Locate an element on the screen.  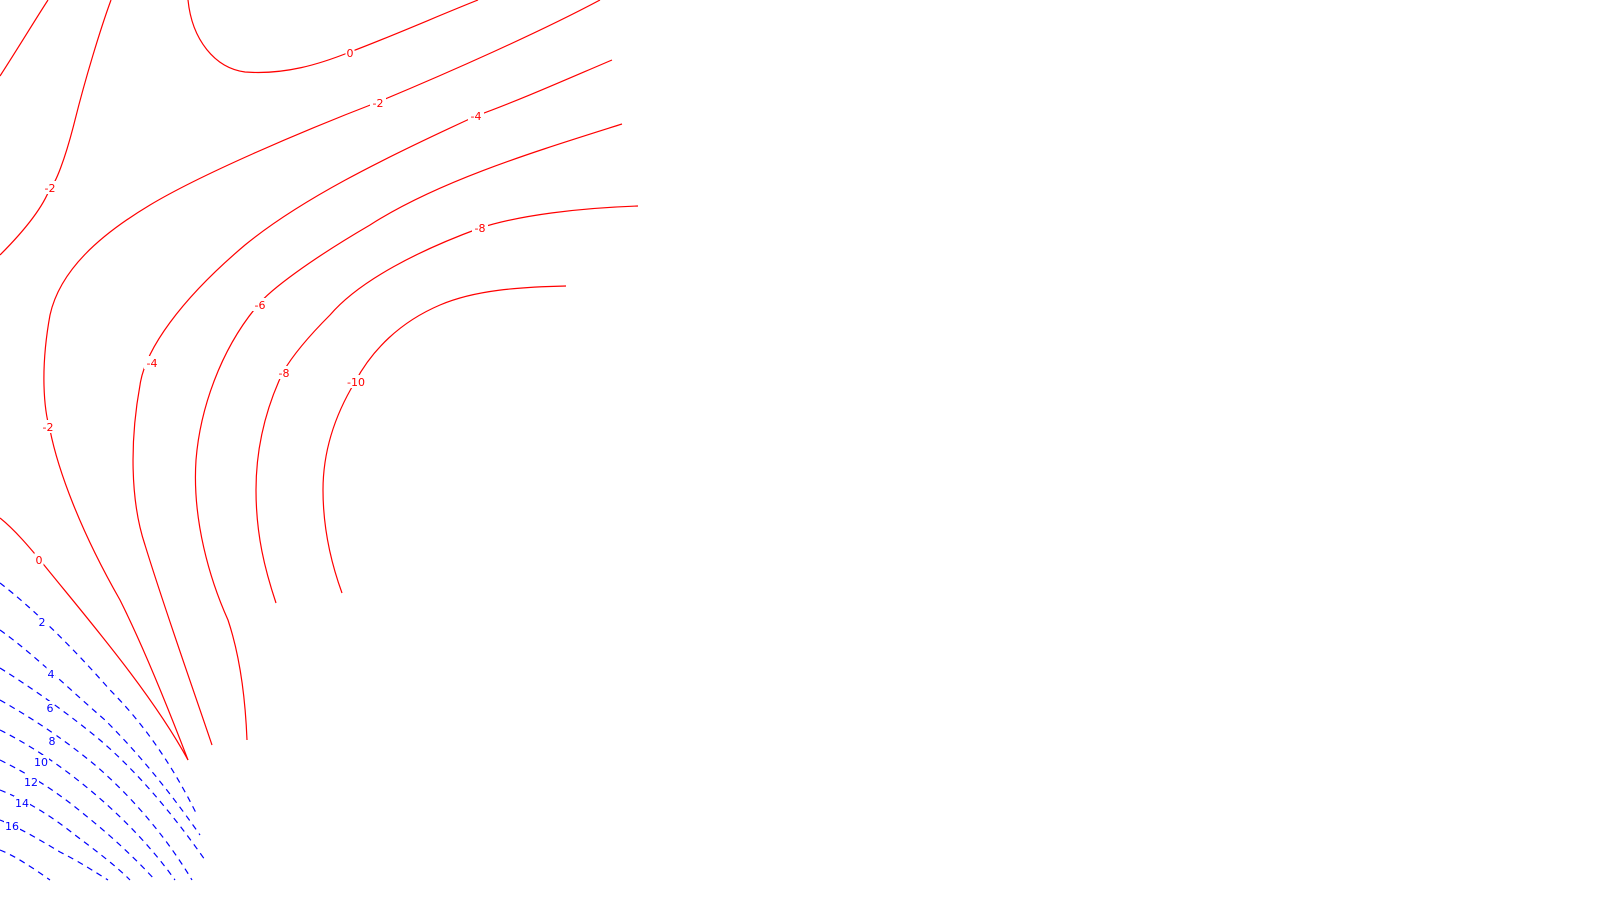
contour-label: 4 is located at coordinates (51, 674).